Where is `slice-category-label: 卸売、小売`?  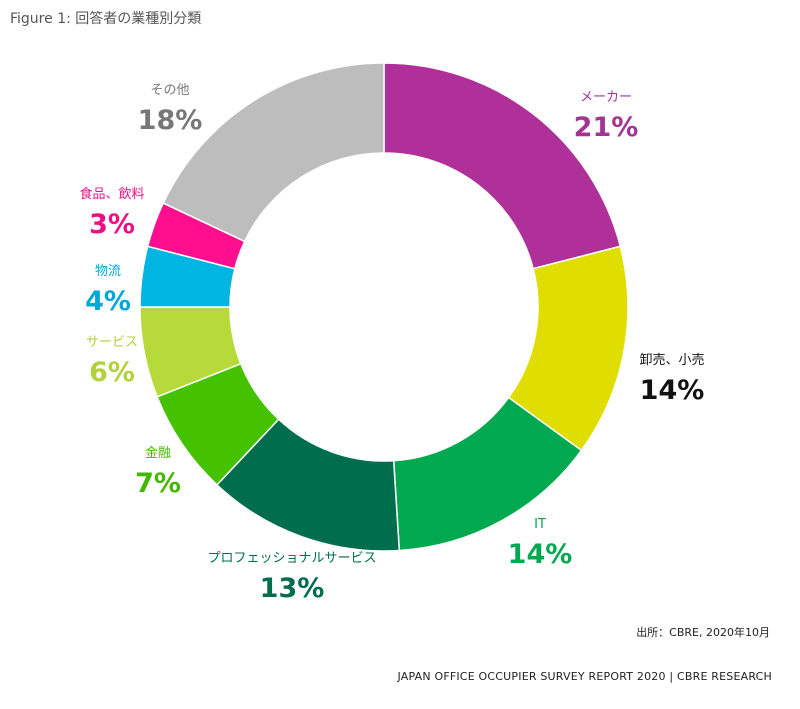
slice-category-label: 卸売、小売 is located at coordinates (671, 360).